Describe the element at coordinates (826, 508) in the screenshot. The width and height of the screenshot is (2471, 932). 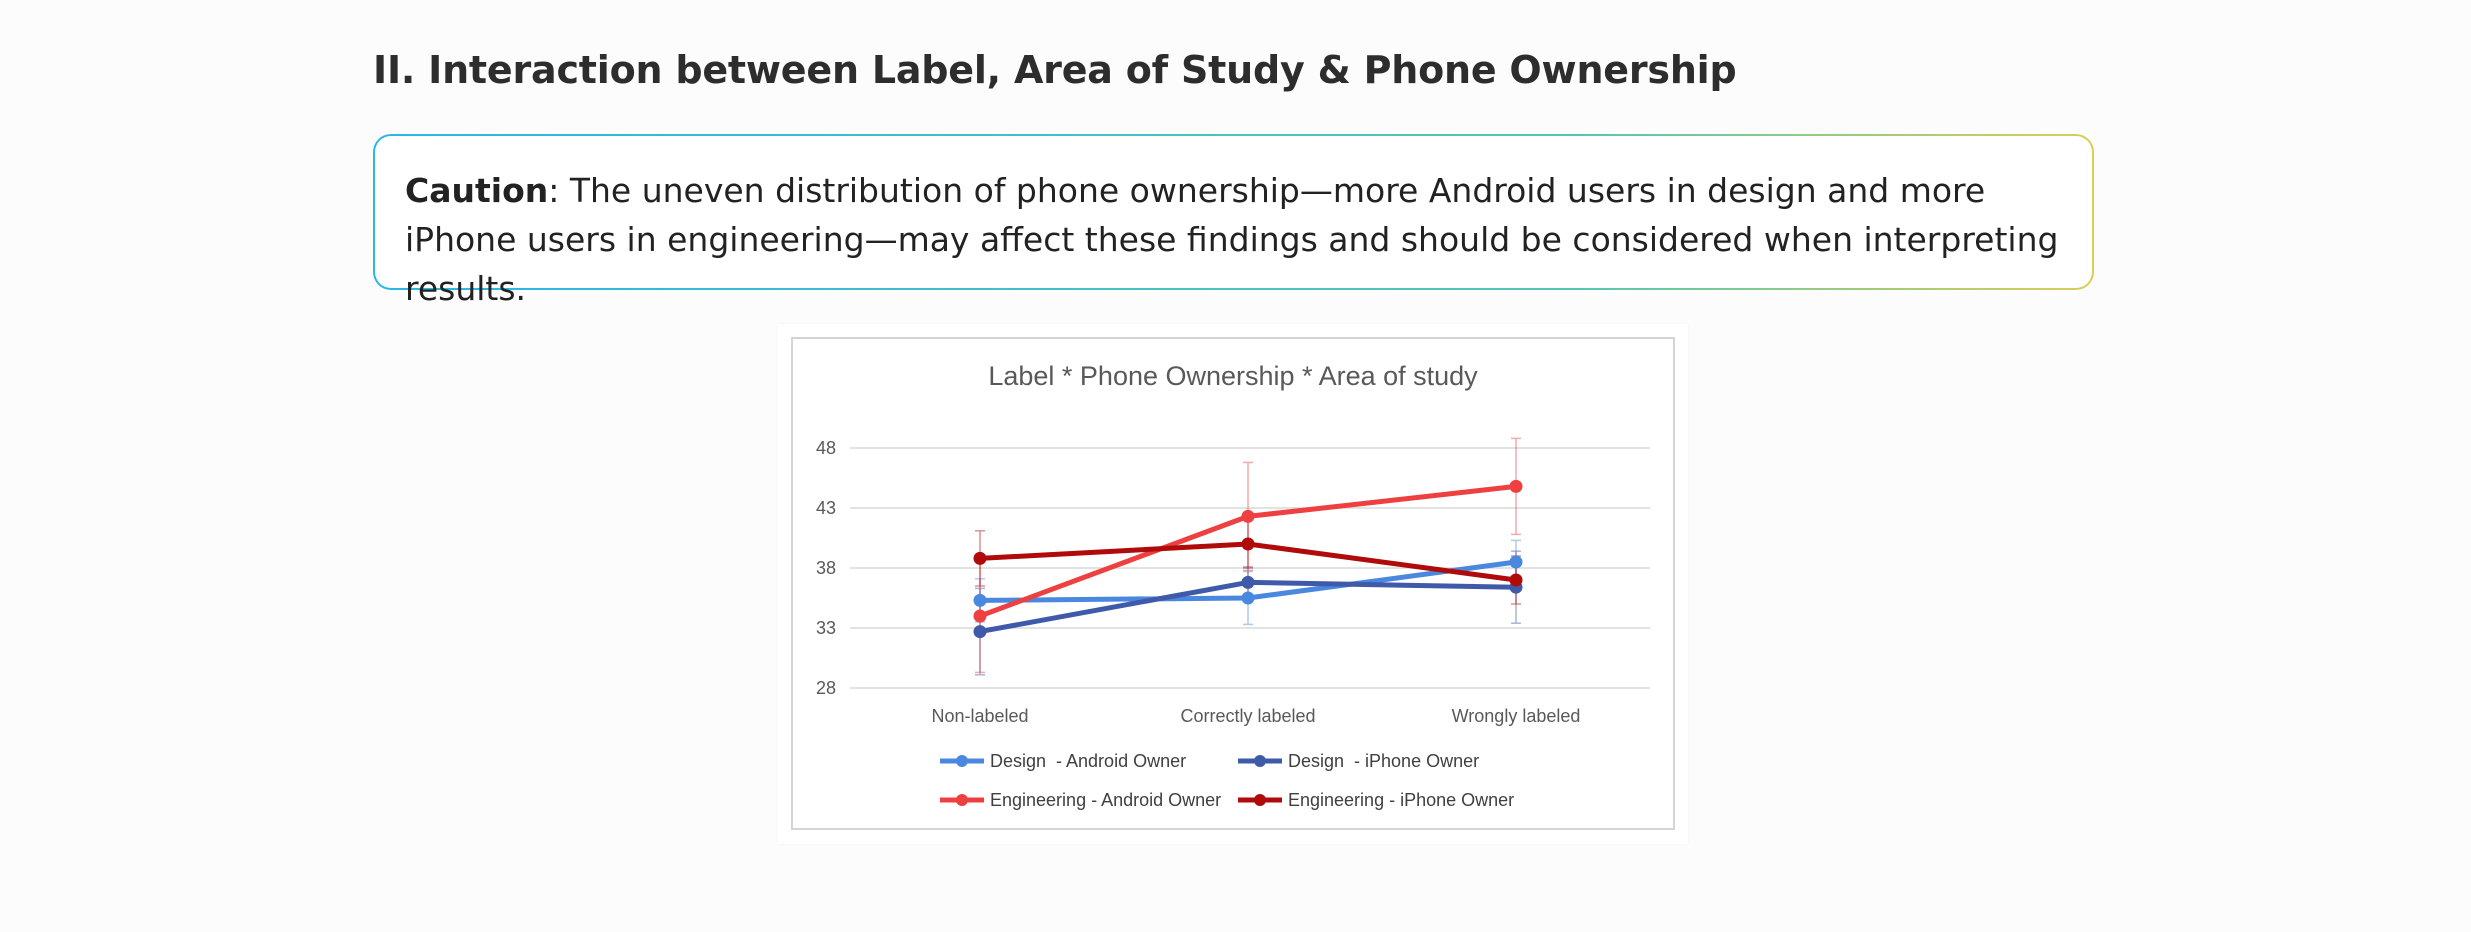
I see `y-tick-label-3: 43` at that location.